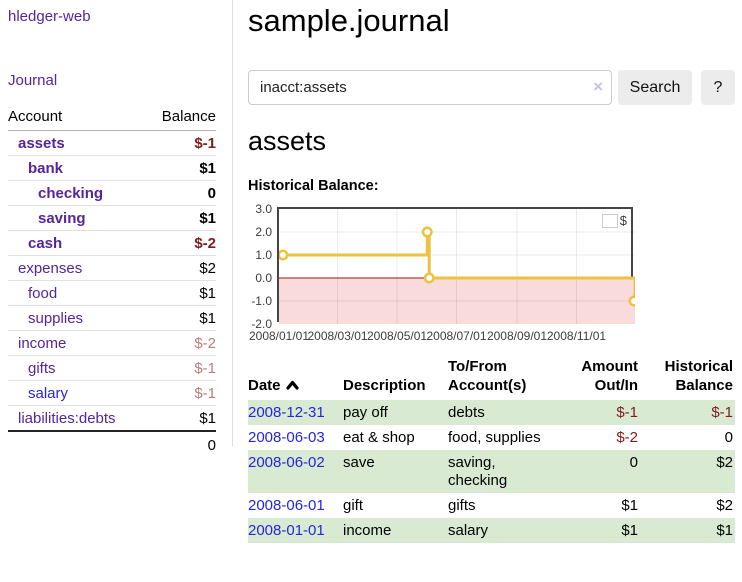 This screenshot has width=742, height=582. What do you see at coordinates (468, 530) in the screenshot?
I see `transaction-accounts: salary` at bounding box center [468, 530].